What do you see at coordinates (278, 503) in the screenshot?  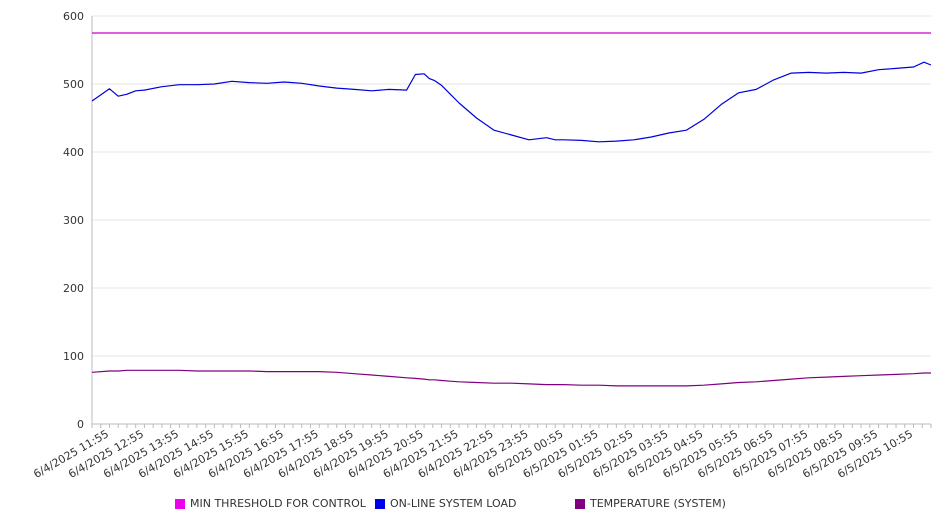 I see `legend-label-min-threshold: MIN THRESHOLD FOR CONTROL` at bounding box center [278, 503].